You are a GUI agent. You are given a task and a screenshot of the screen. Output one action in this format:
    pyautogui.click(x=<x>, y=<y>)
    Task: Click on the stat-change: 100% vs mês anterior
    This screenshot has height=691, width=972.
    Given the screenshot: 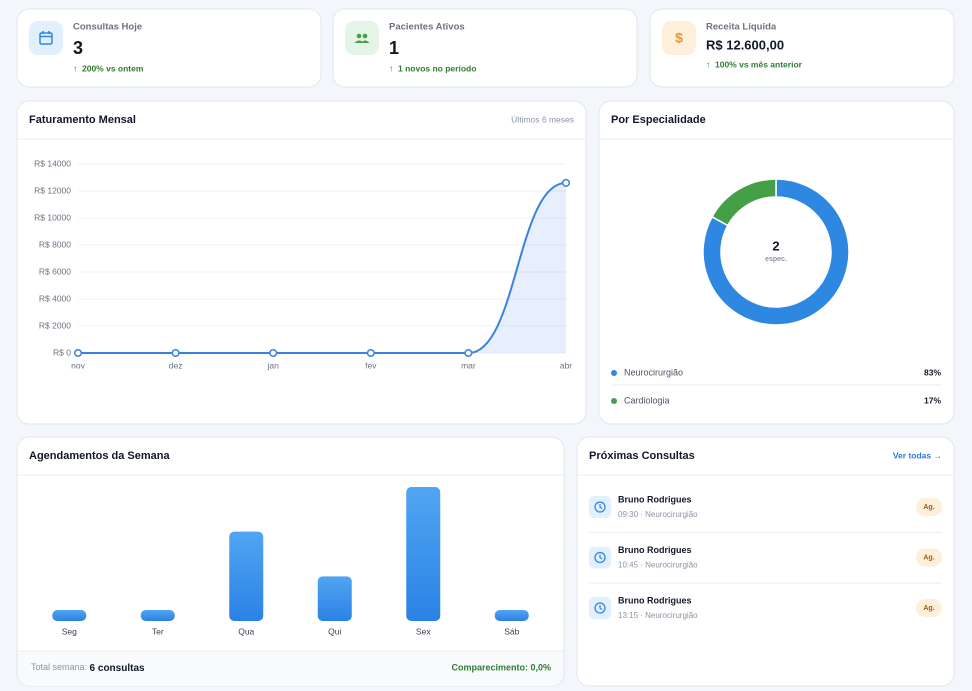 What is the action you would take?
    pyautogui.click(x=759, y=64)
    